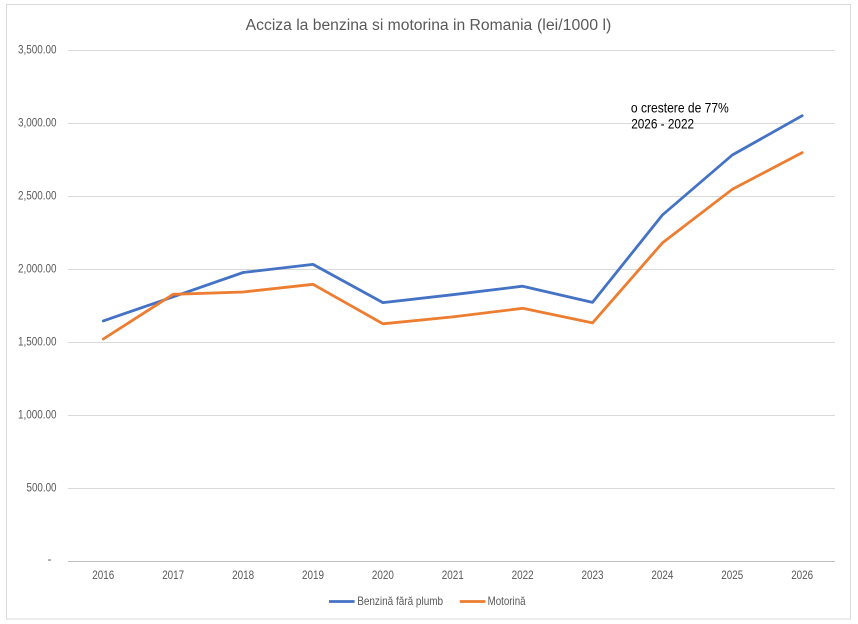  What do you see at coordinates (662, 123) in the screenshot?
I see `svg-text: 2026 - 2022` at bounding box center [662, 123].